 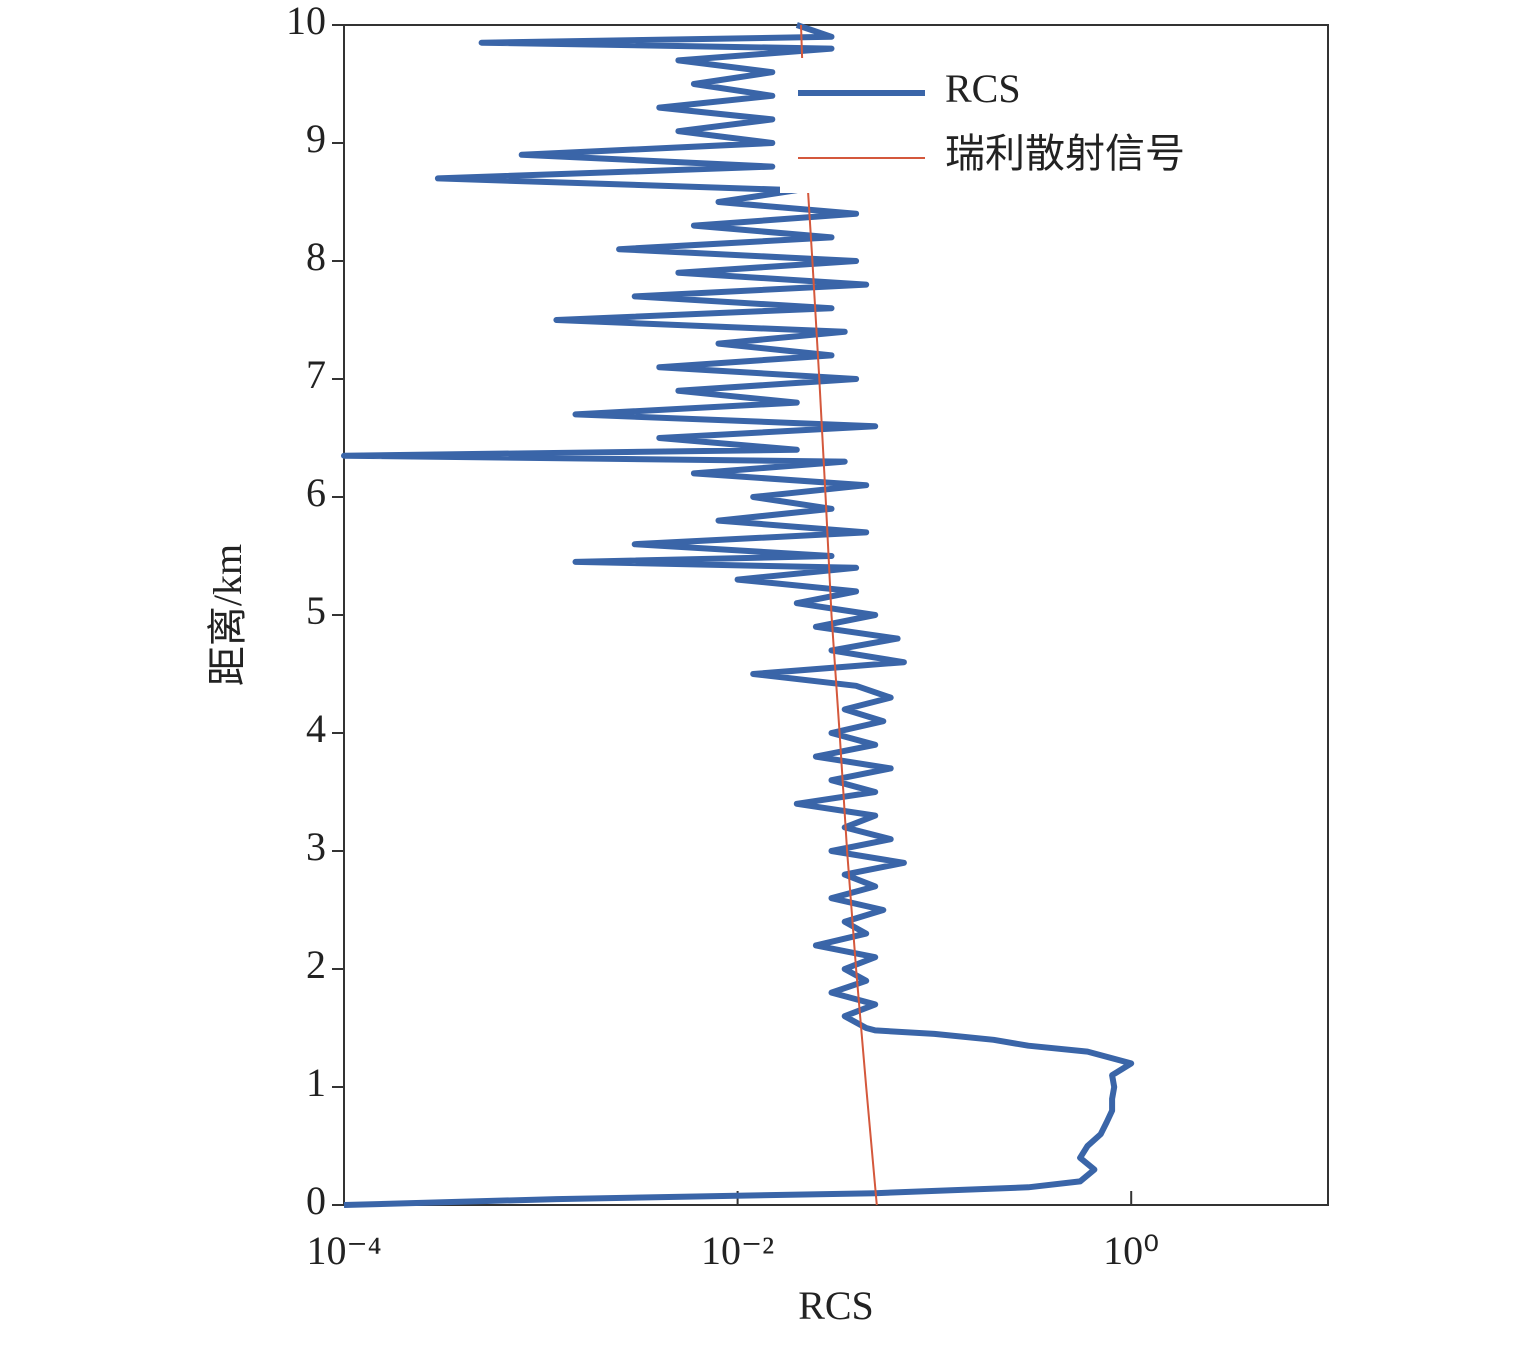 What do you see at coordinates (316, 728) in the screenshot?
I see `y-tick-label: 4` at bounding box center [316, 728].